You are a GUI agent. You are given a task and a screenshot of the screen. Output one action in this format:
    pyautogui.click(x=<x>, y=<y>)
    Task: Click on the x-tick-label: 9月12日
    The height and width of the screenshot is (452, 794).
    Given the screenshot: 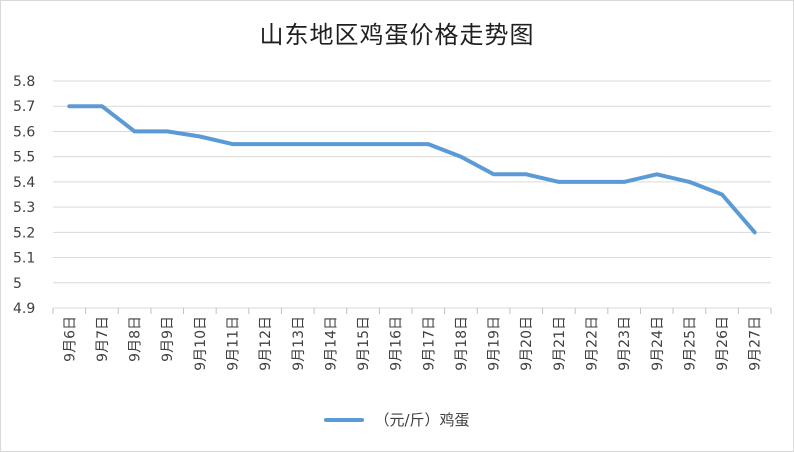 What is the action you would take?
    pyautogui.click(x=266, y=343)
    